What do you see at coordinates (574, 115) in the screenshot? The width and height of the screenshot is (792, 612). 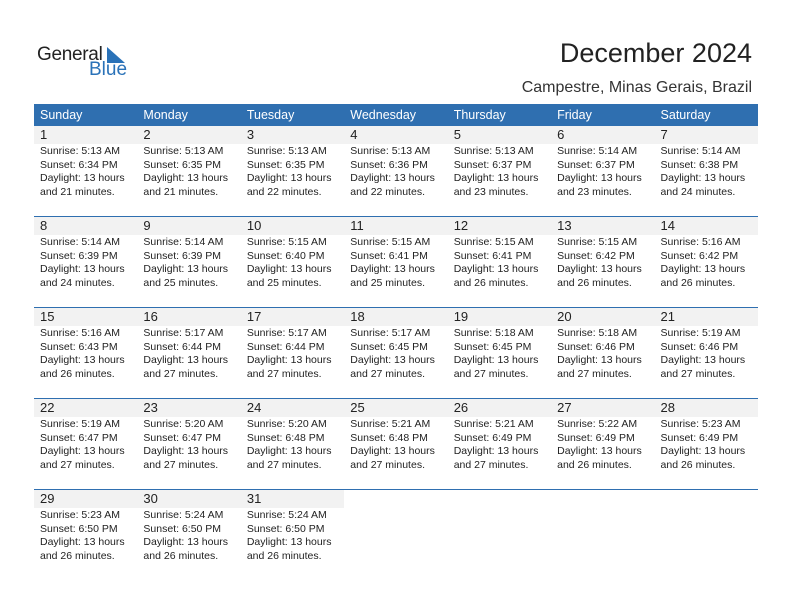 I see `weekday-friday: Friday` at bounding box center [574, 115].